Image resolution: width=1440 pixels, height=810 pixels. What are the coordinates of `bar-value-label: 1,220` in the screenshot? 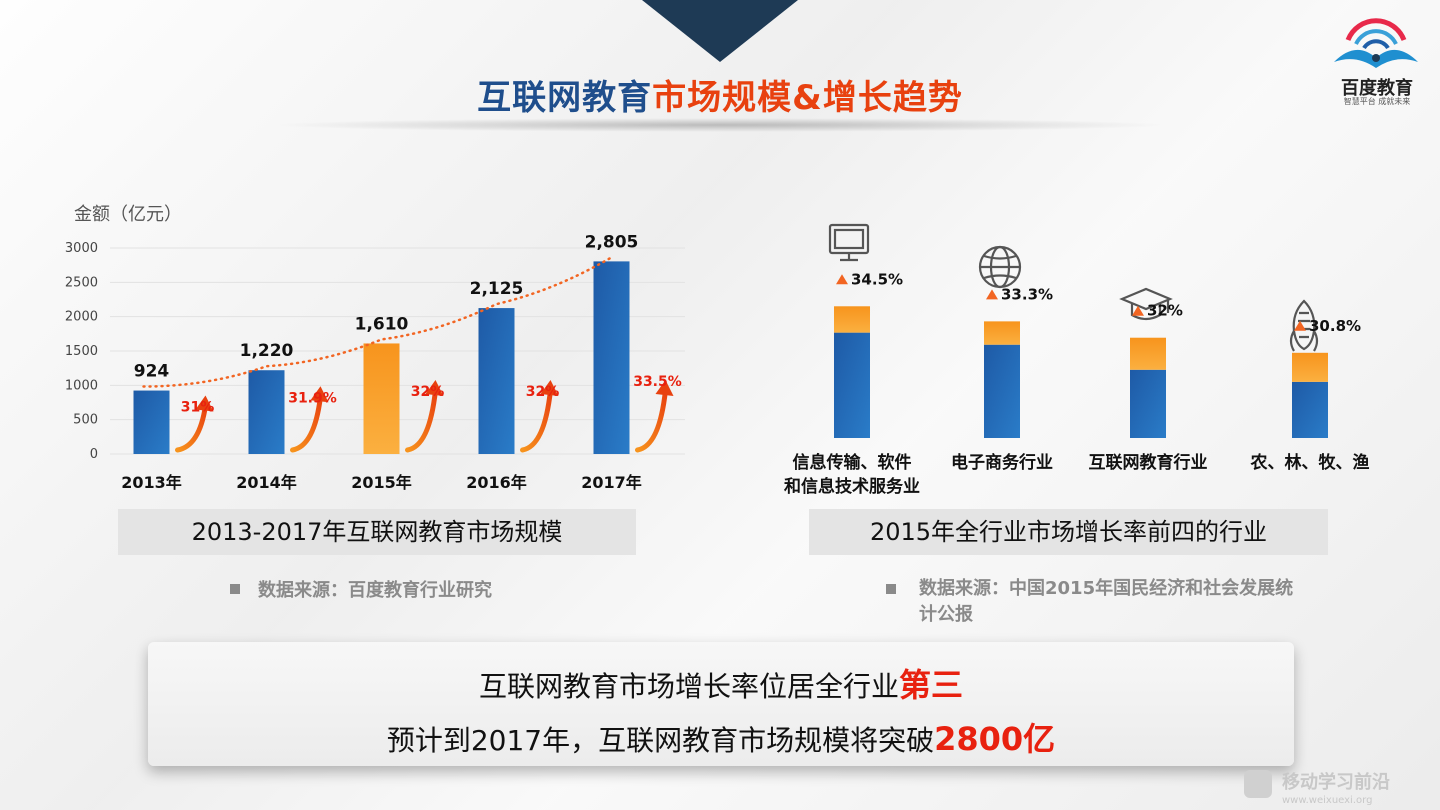 It's located at (267, 351).